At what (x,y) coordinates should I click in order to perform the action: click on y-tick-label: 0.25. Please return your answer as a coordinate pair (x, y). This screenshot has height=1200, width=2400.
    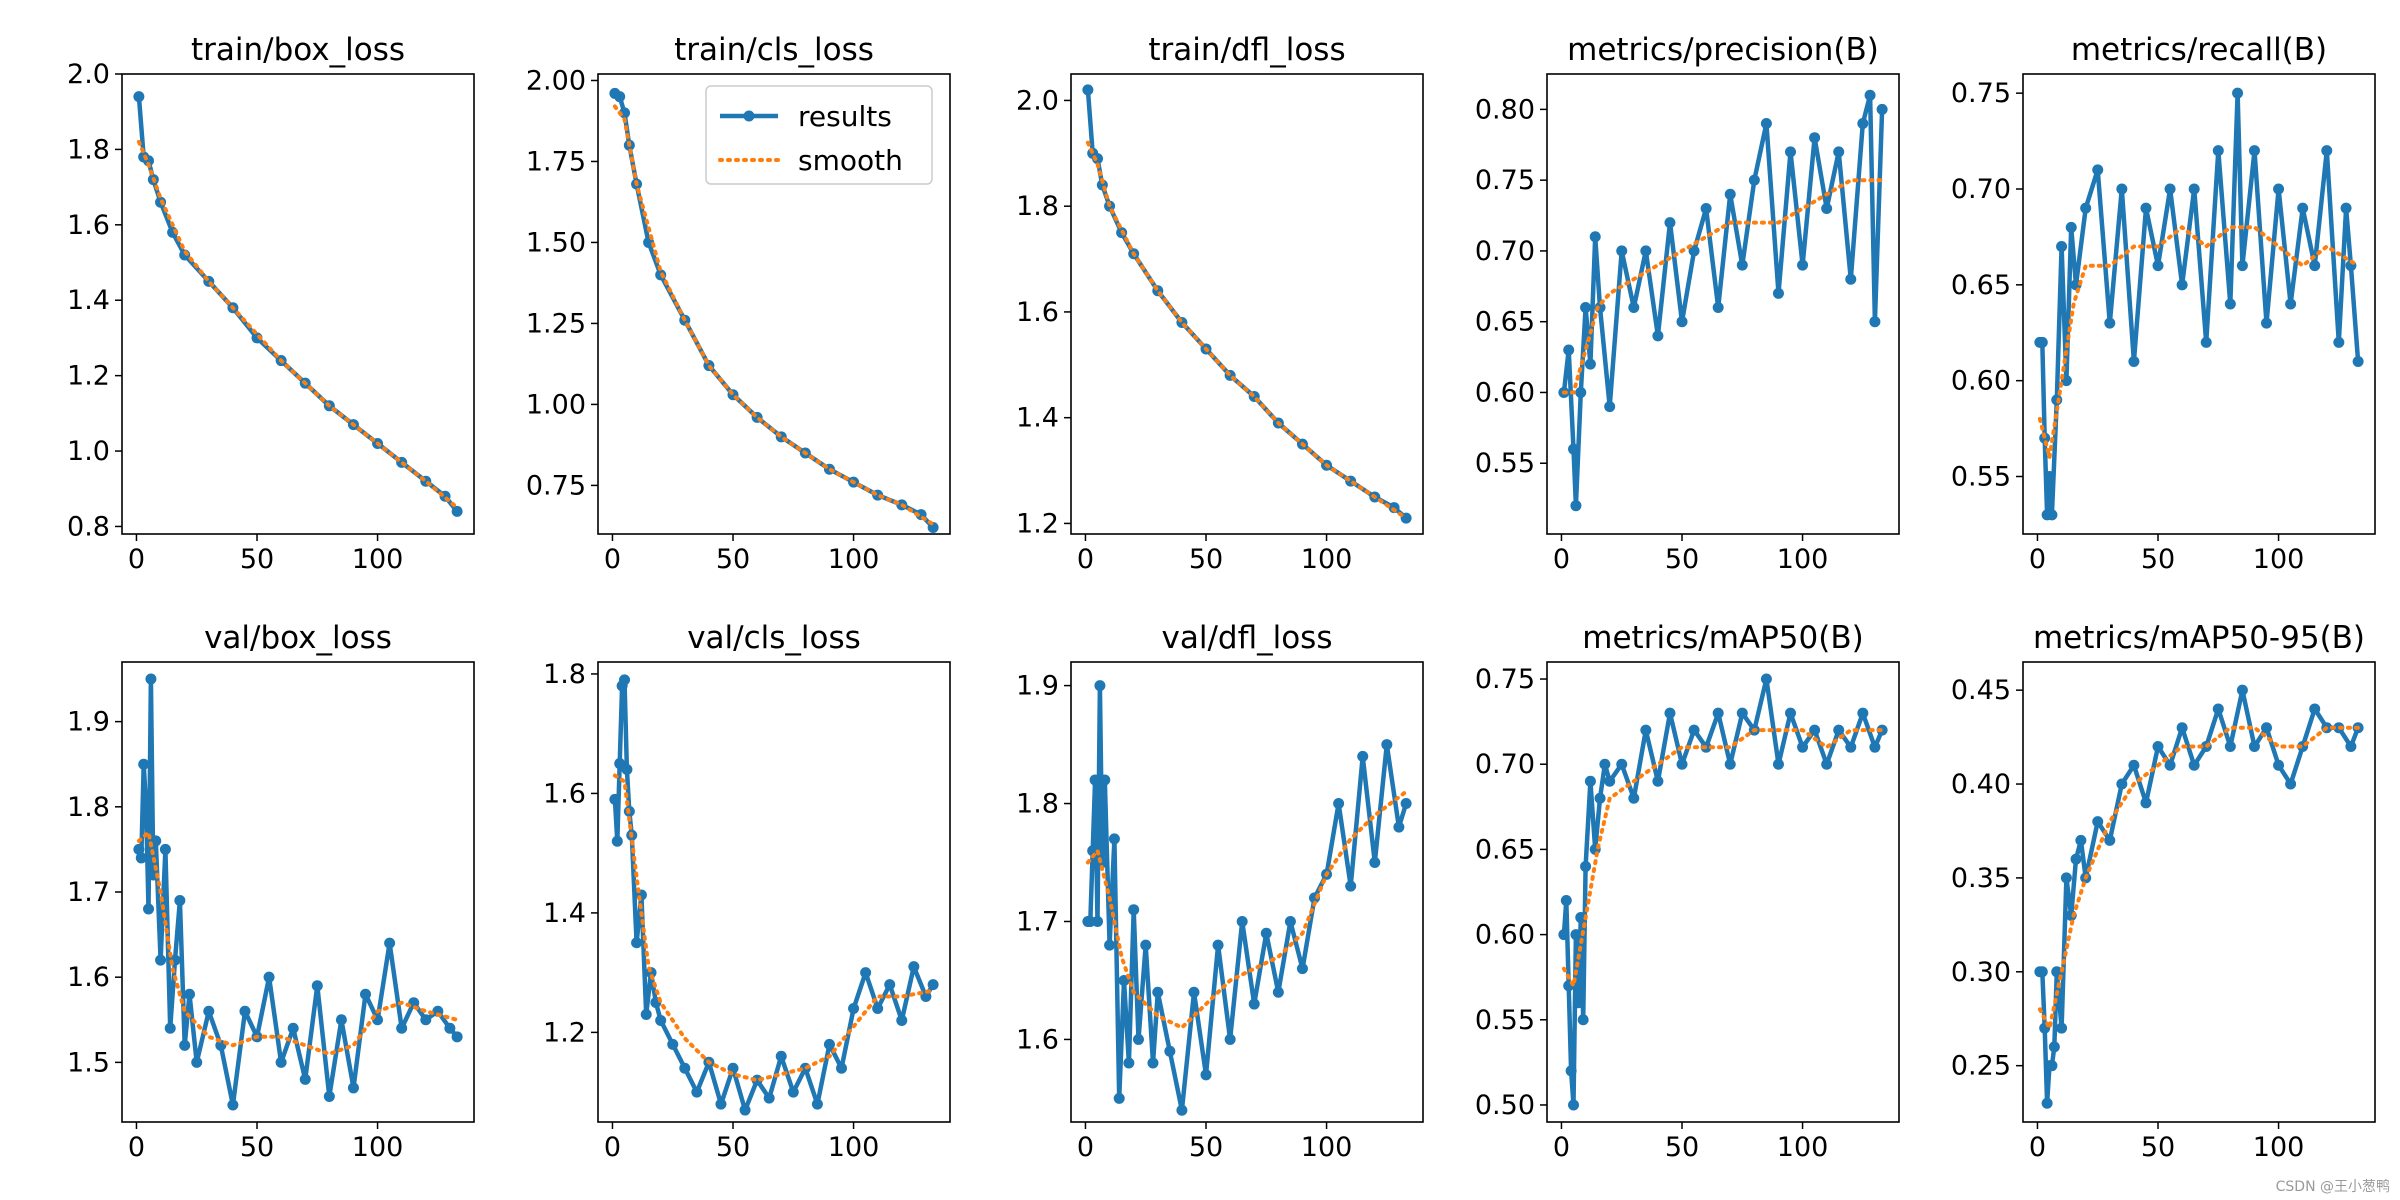
    Looking at the image, I should click on (1981, 1066).